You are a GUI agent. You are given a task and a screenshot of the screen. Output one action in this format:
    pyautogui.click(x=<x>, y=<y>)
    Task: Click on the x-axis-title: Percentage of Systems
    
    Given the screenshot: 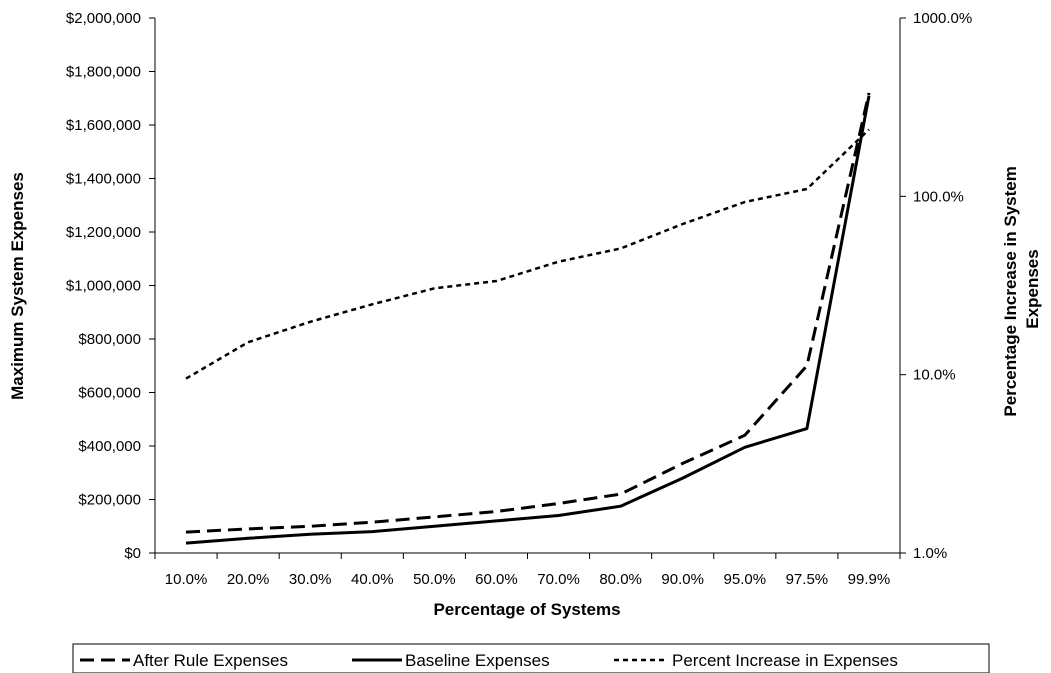 What is the action you would take?
    pyautogui.click(x=526, y=609)
    